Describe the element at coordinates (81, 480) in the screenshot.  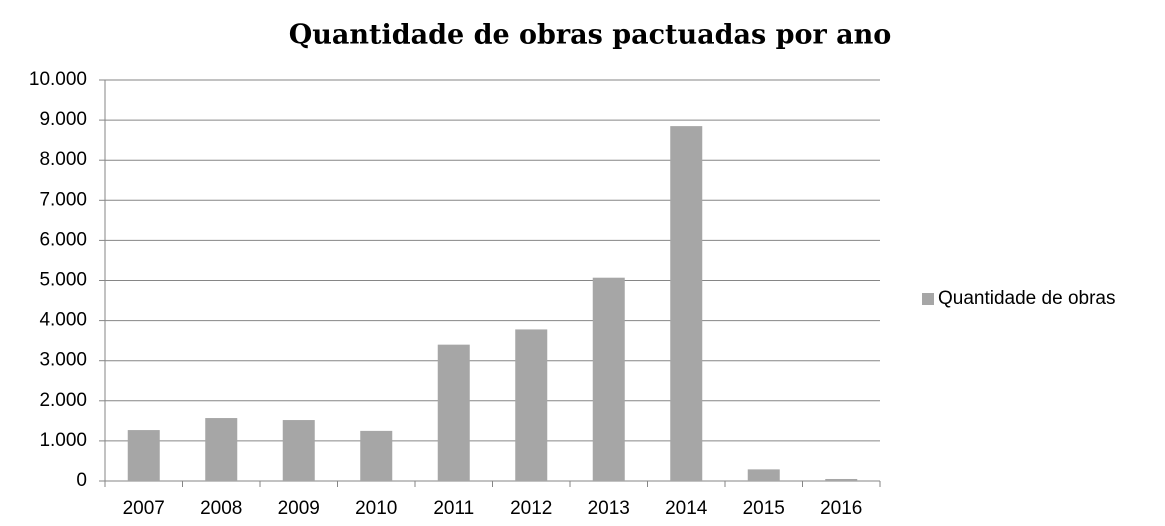
I see `y-tick-label: 0` at that location.